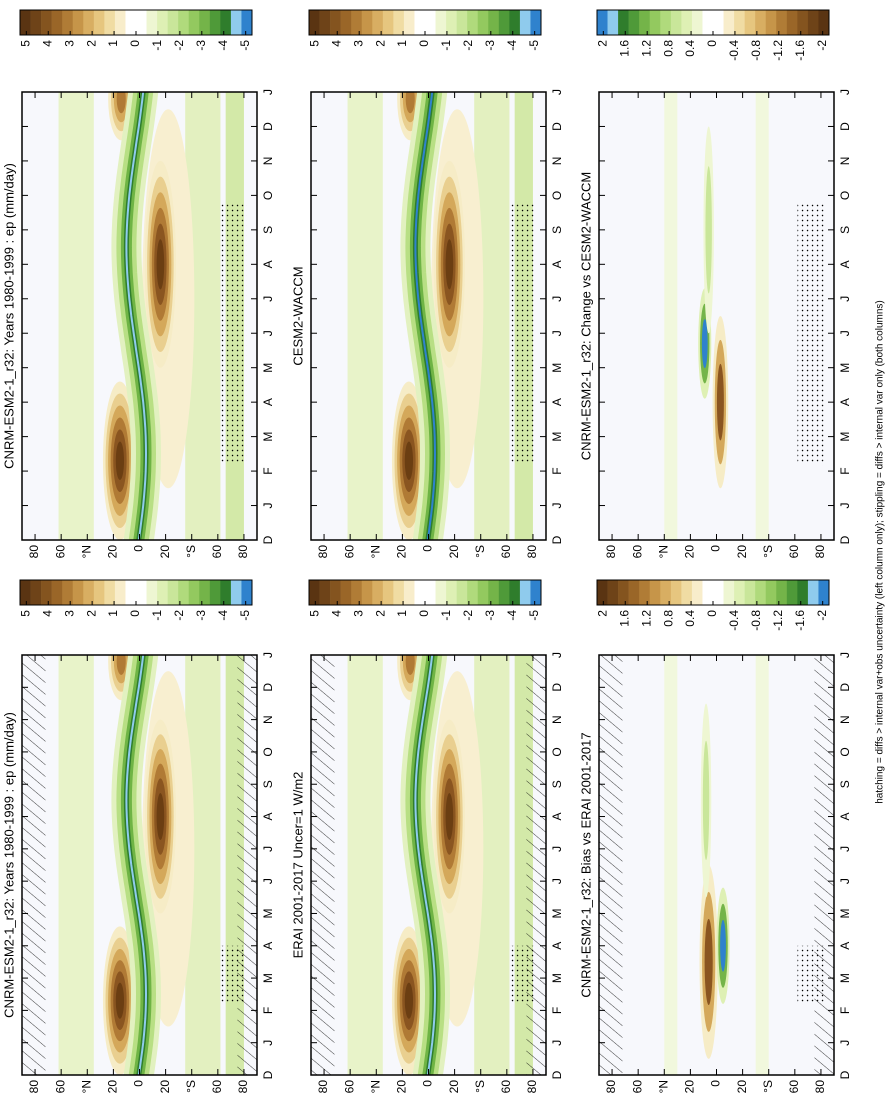 The width and height of the screenshot is (891, 1103). Describe the element at coordinates (690, 618) in the screenshot. I see `colorbar-label: 0.4` at that location.